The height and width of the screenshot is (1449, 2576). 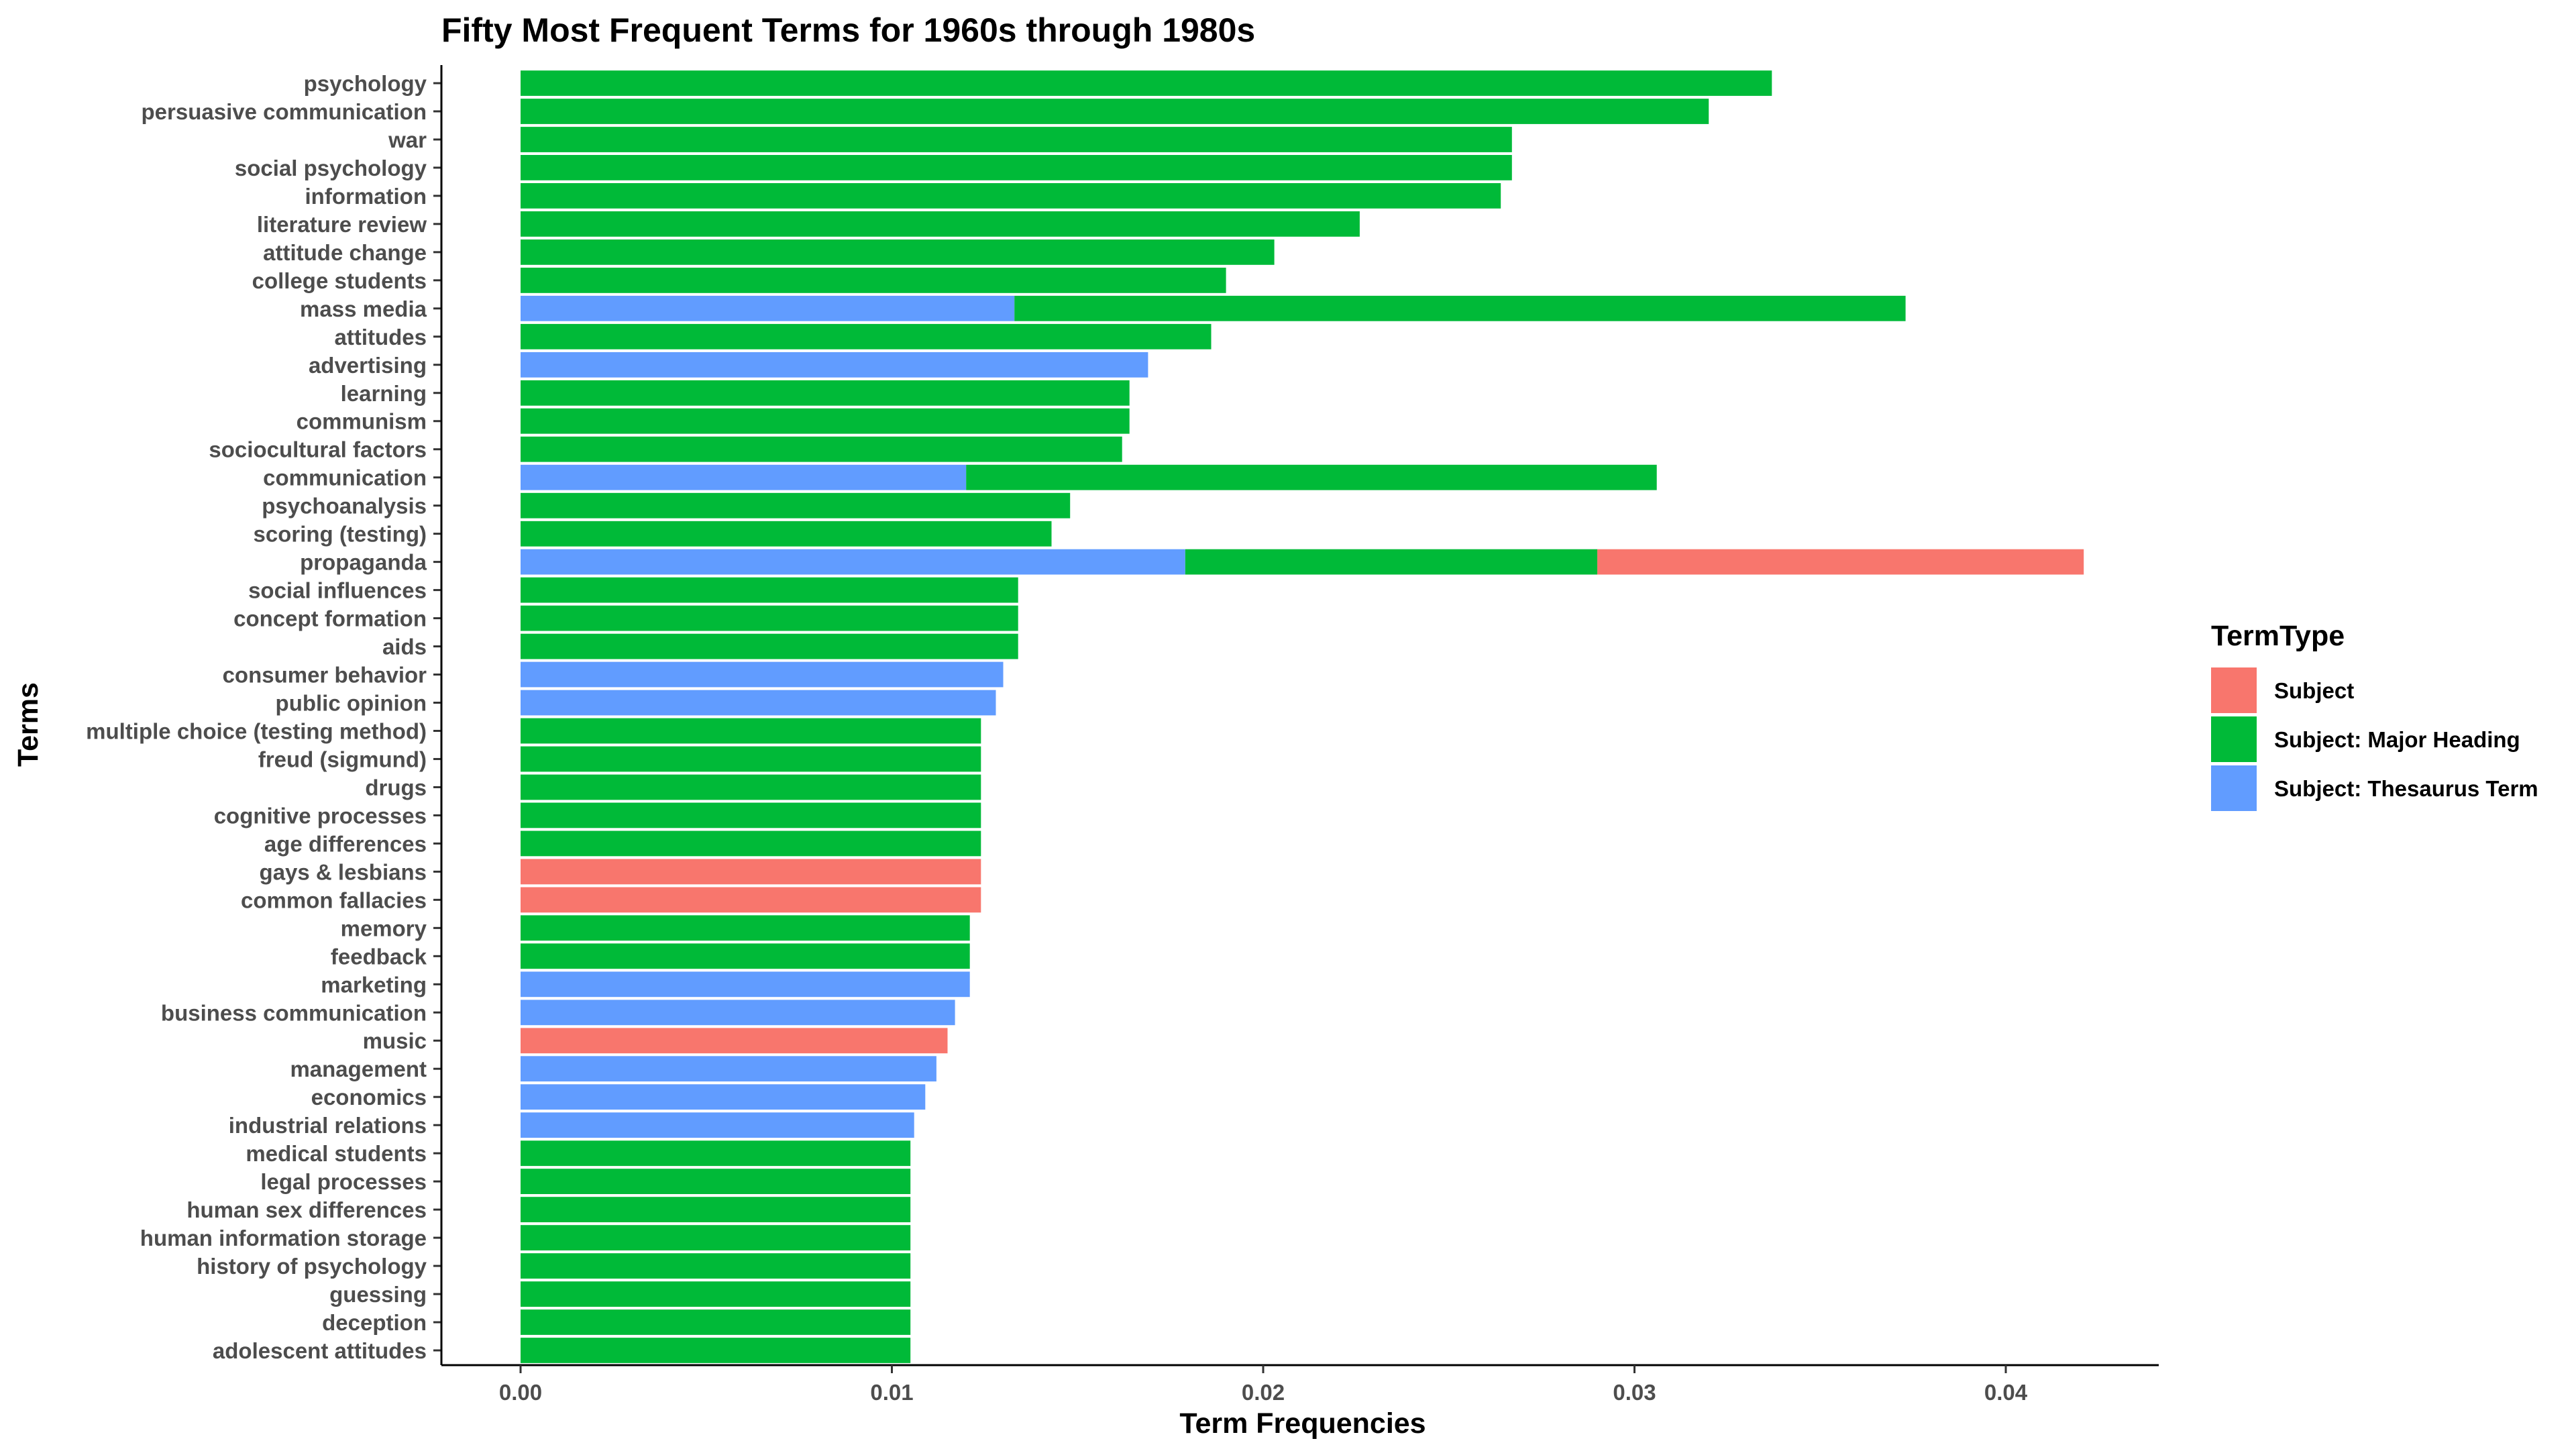 What do you see at coordinates (751, 731) in the screenshot?
I see `bar-multiple-choice-testing-method--series-1` at bounding box center [751, 731].